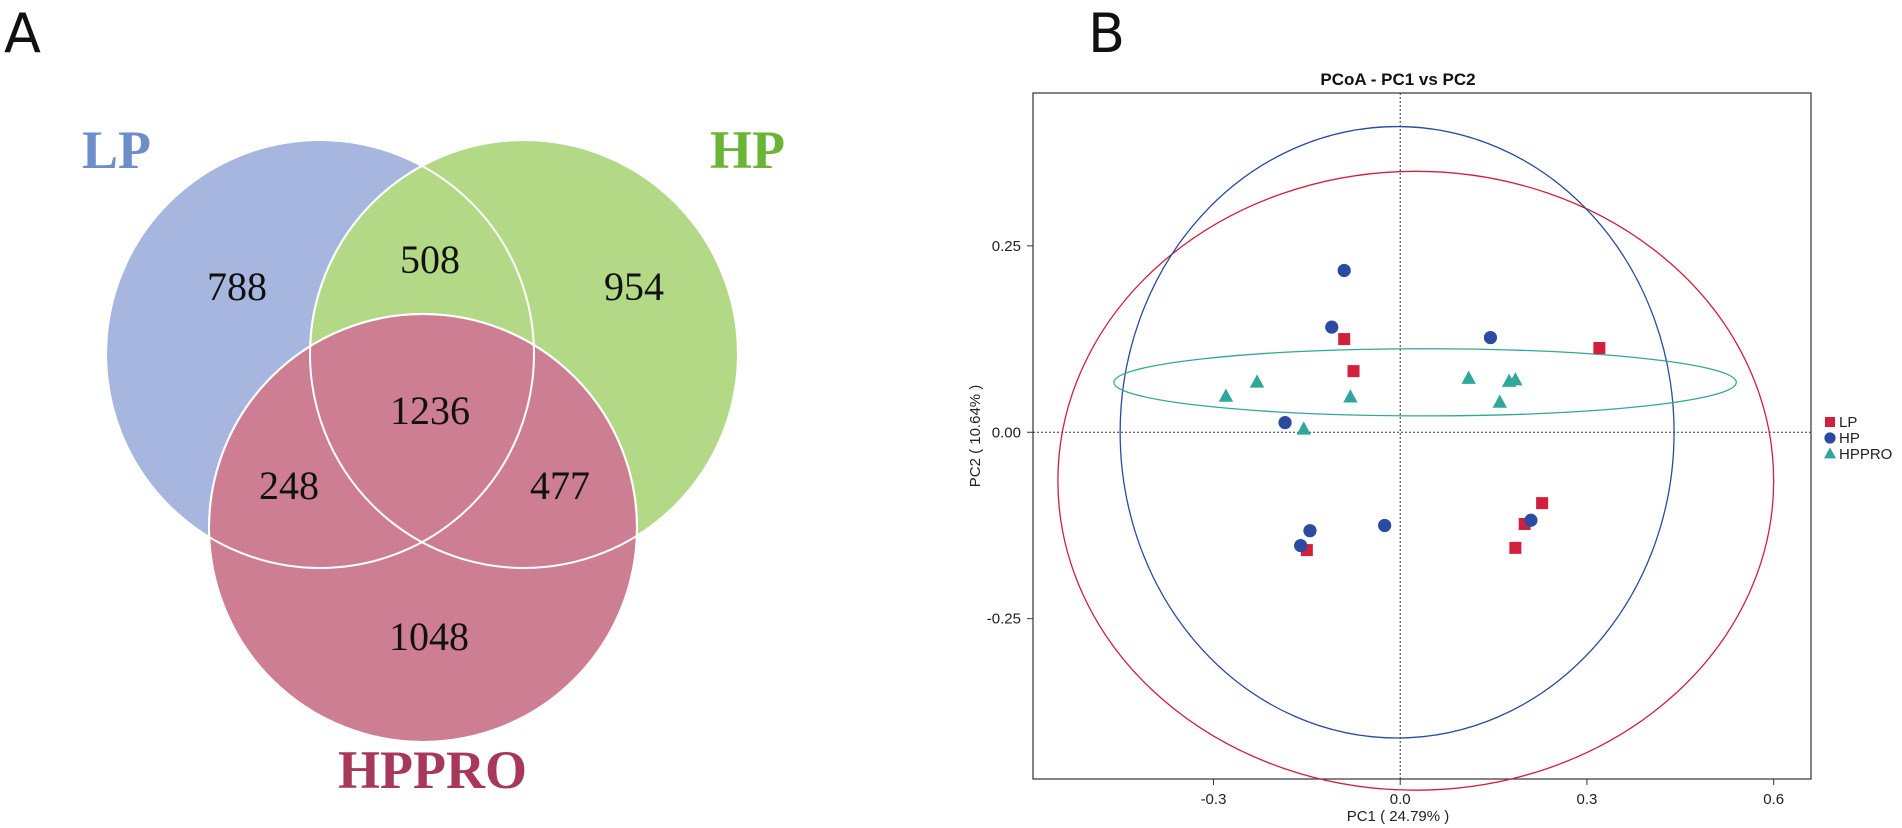 This screenshot has width=1902, height=828. I want to click on legend-label-lp: LP, so click(1848, 422).